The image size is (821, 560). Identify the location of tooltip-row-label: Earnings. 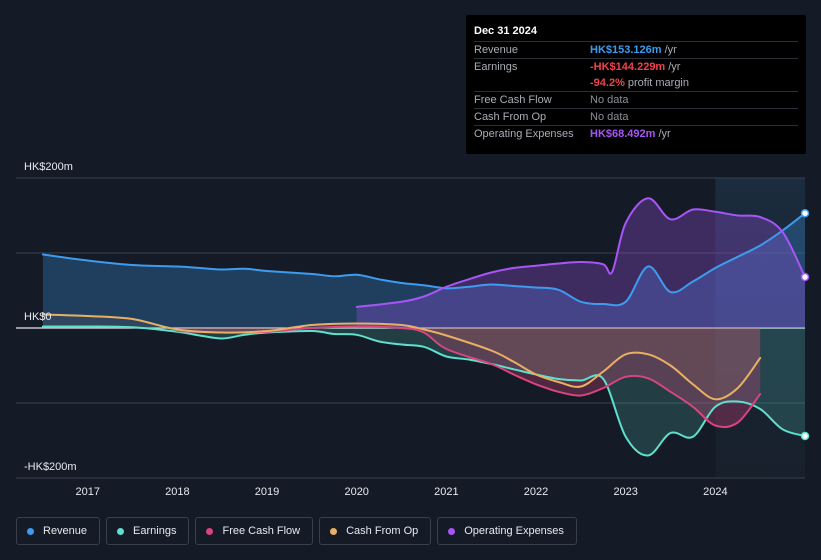
(496, 67).